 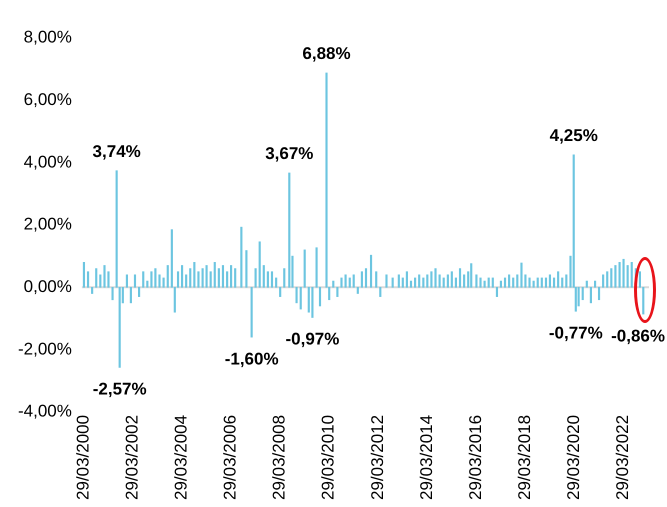 I want to click on annotation: -0,86%, so click(x=638, y=336).